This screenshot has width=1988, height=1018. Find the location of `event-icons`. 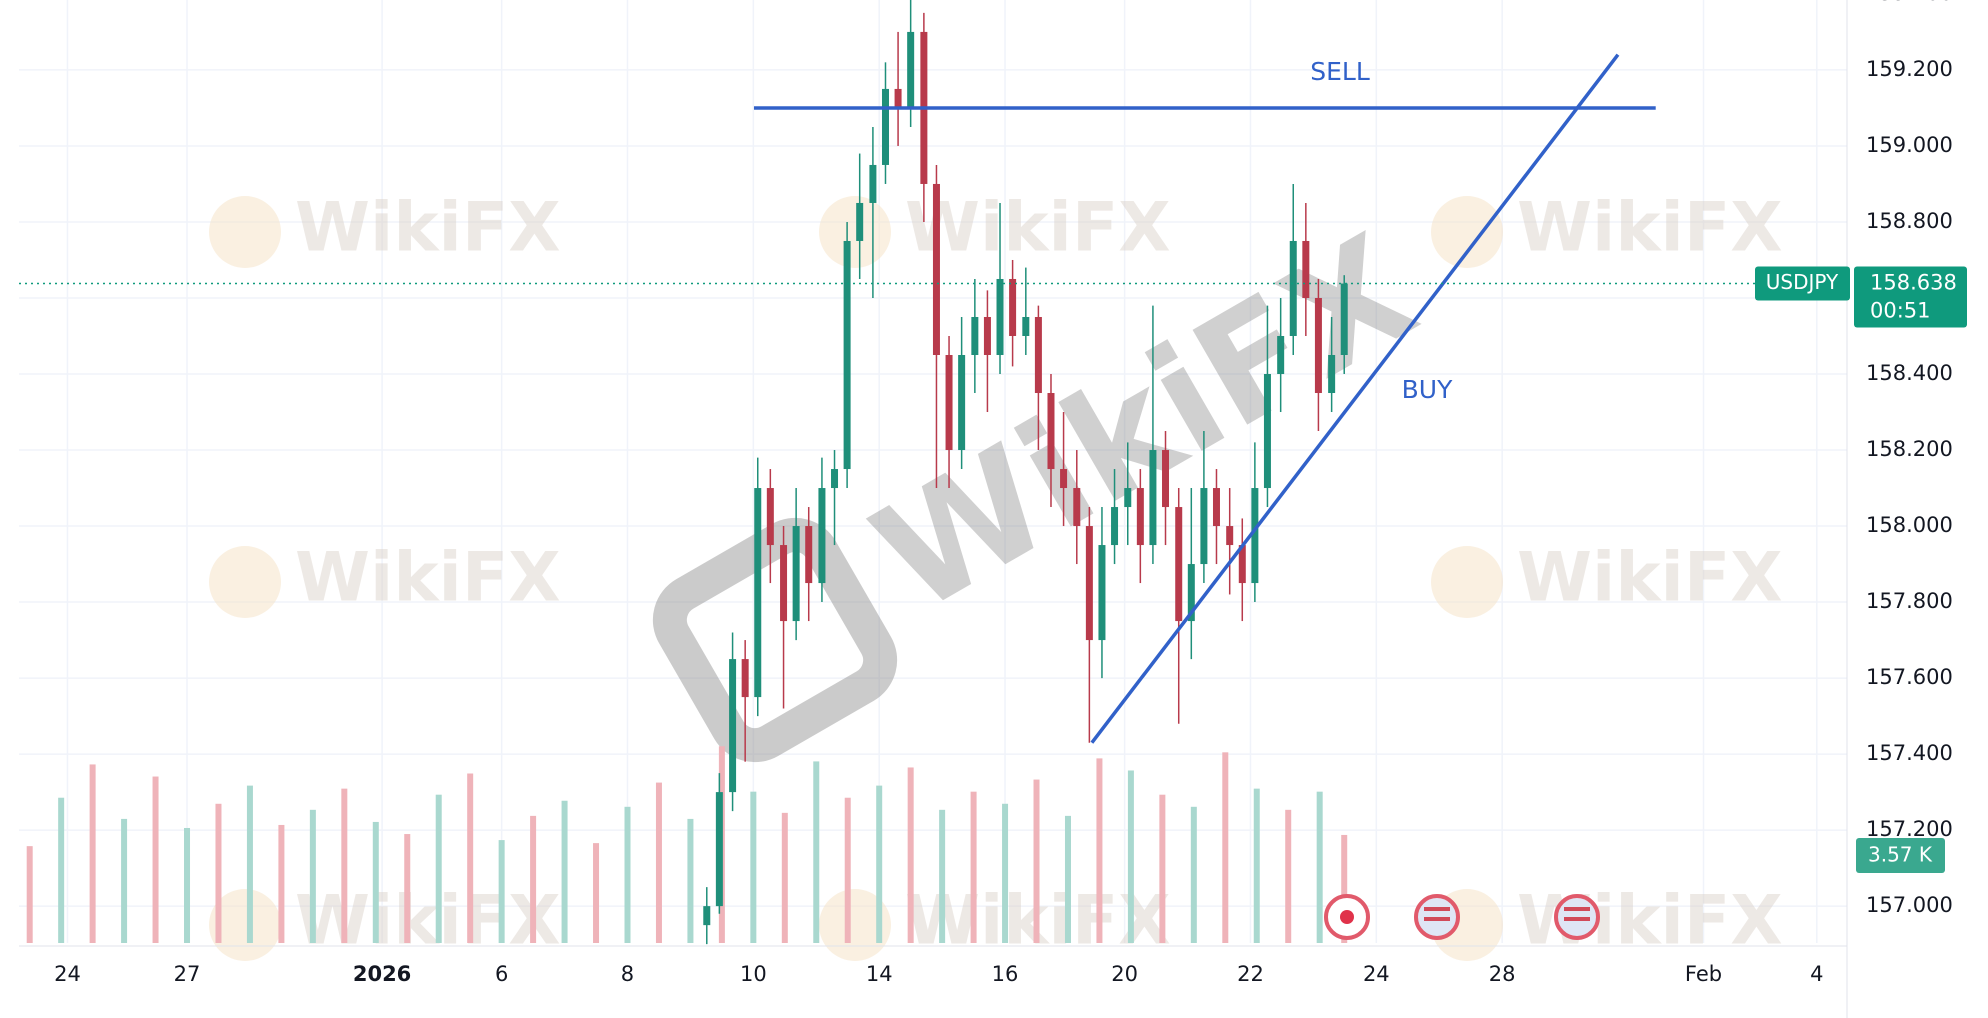

event-icons is located at coordinates (1462, 917).